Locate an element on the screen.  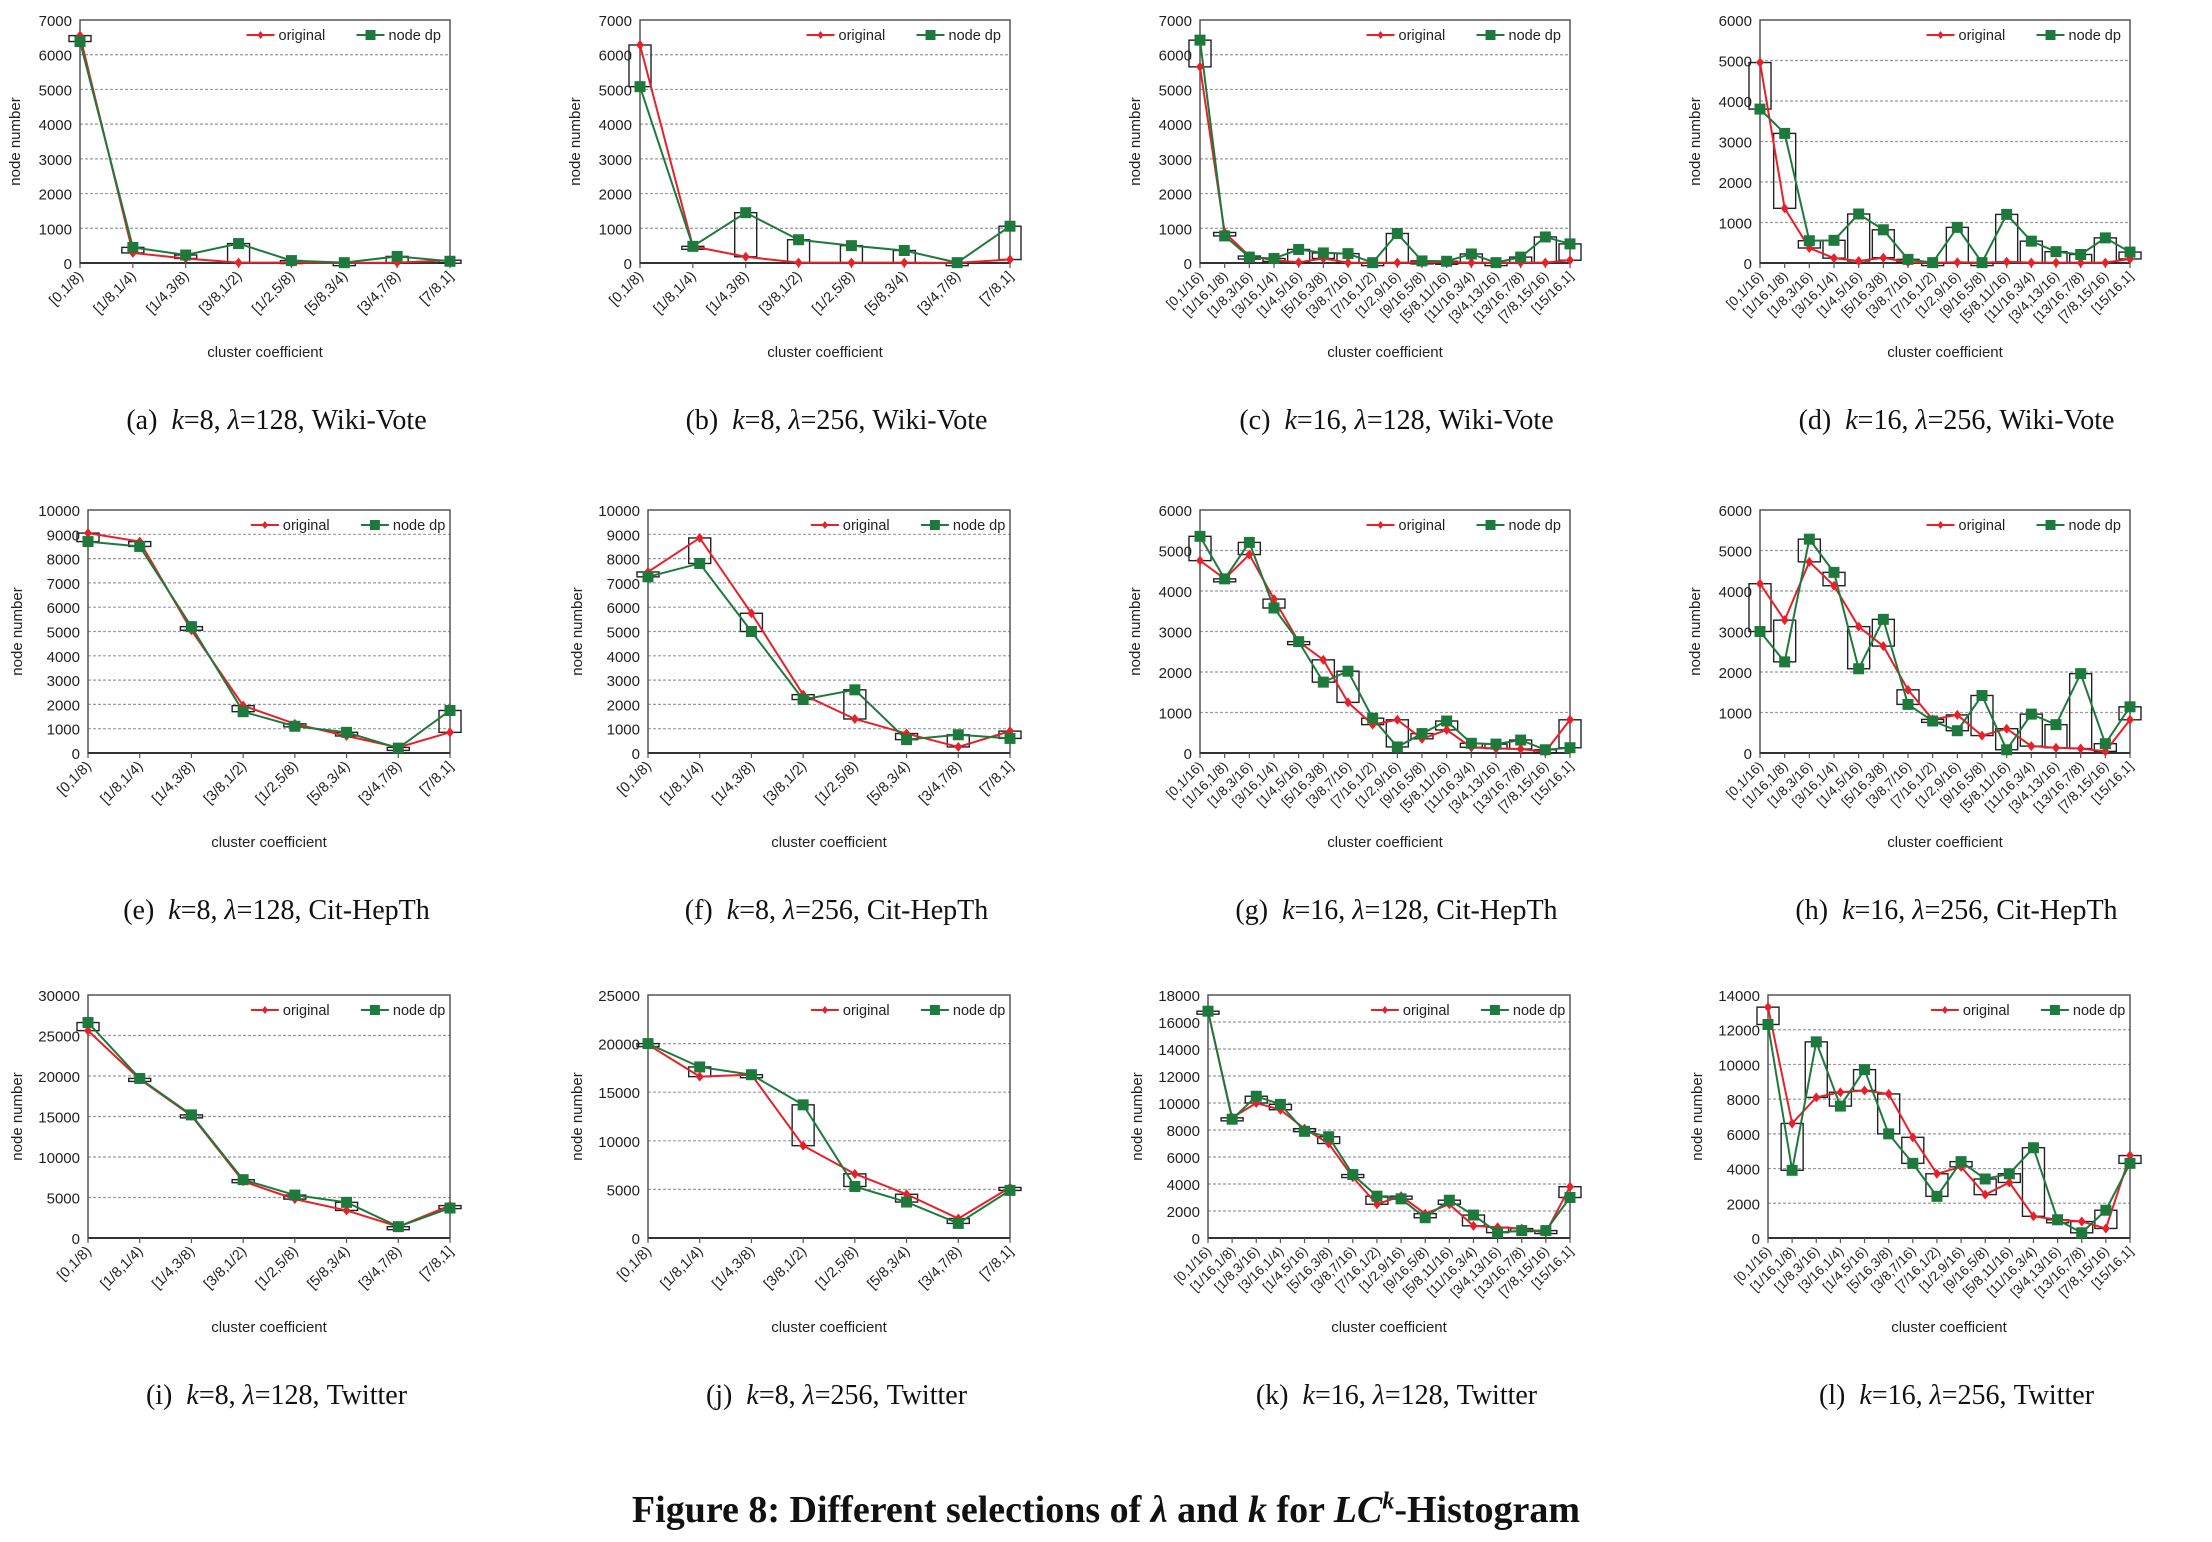
x-tick-label: [3/4,7/8) is located at coordinates (379, 293).